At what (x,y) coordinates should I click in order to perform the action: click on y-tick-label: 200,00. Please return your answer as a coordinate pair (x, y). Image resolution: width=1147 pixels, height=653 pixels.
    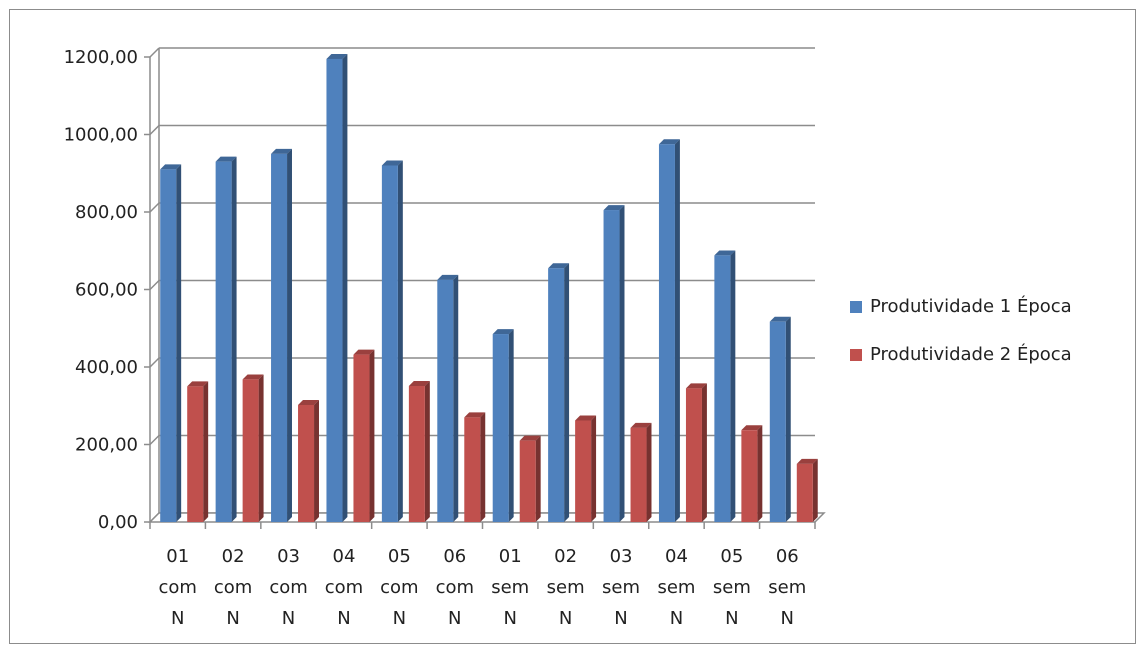
    Looking at the image, I should click on (106, 445).